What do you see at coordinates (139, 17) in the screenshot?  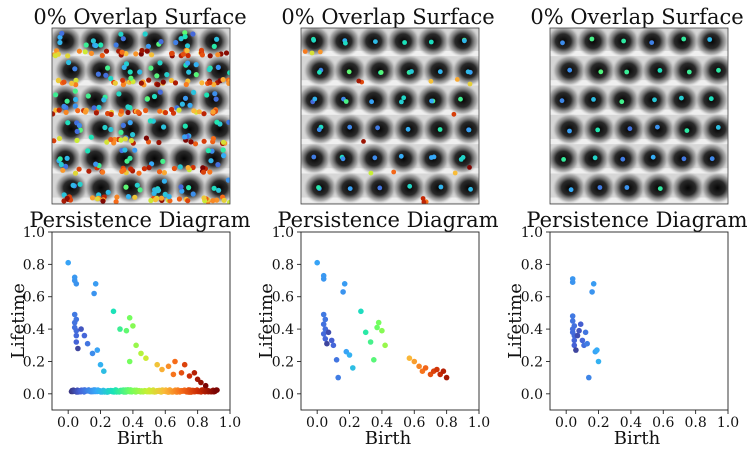 I see `surface-title: 0% Overlap Surface` at bounding box center [139, 17].